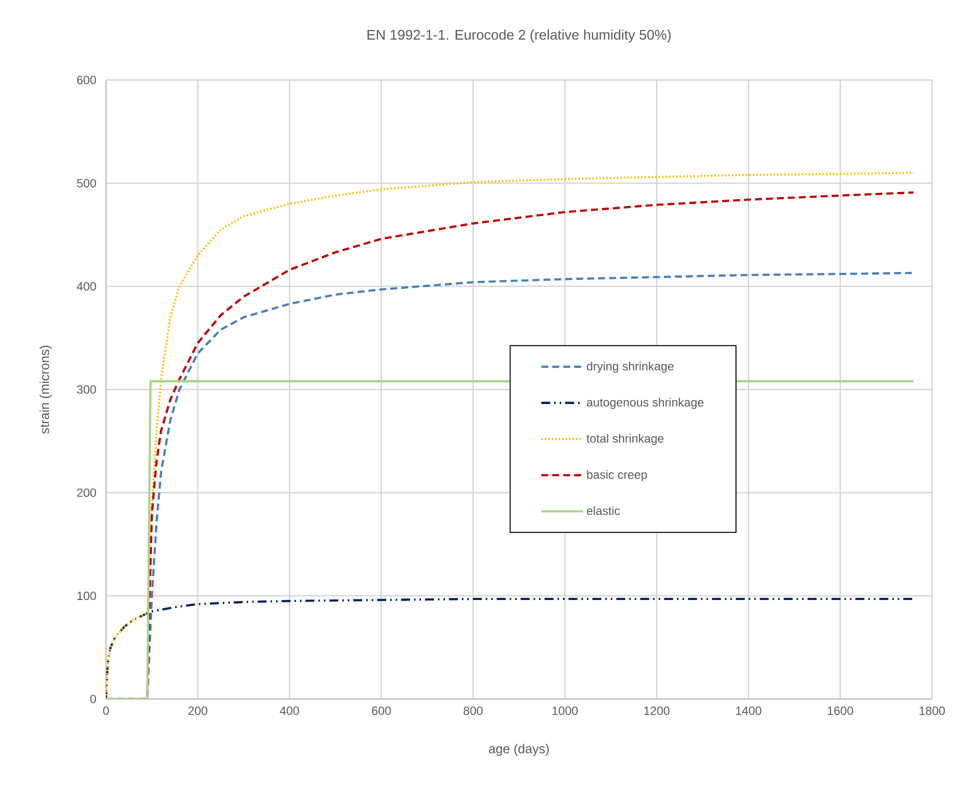 This screenshot has width=973, height=794. Describe the element at coordinates (519, 36) in the screenshot. I see `chart-title: EN 1992-1-1. Eurocode 2 (relative humidity 50%)` at that location.